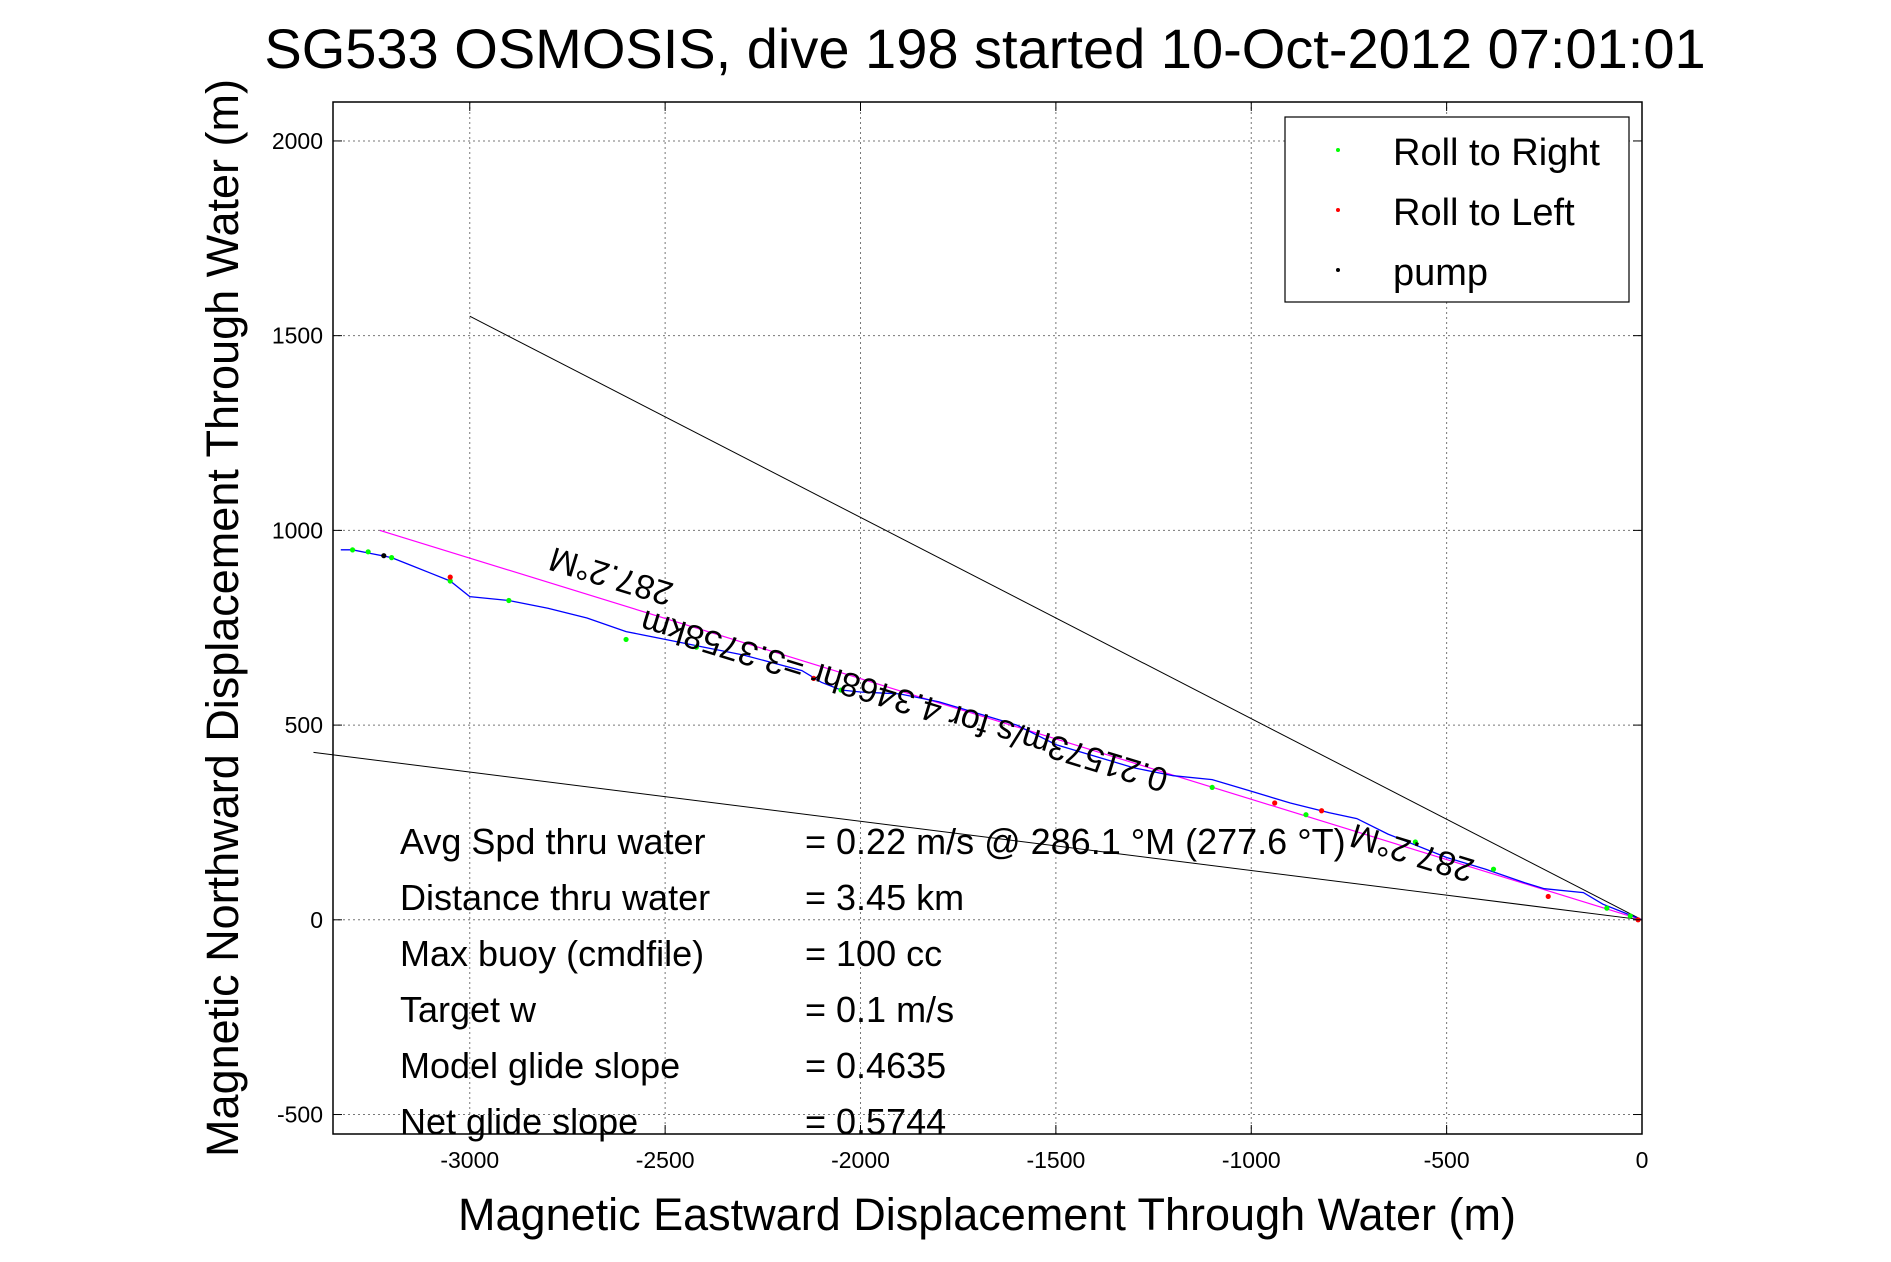 The image size is (1891, 1262). I want to click on x-tick-label: 0, so click(1642, 1160).